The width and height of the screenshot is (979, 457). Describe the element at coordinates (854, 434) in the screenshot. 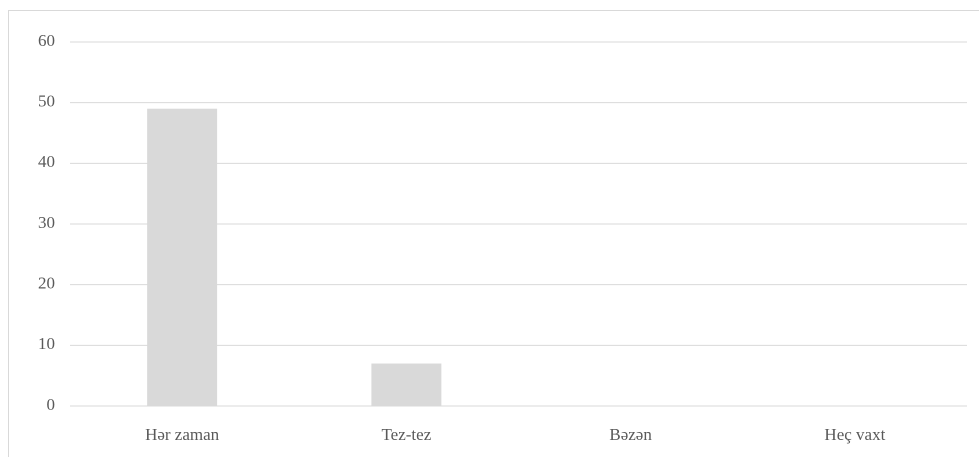

I see `x-tick-label: Heç vaxt` at that location.